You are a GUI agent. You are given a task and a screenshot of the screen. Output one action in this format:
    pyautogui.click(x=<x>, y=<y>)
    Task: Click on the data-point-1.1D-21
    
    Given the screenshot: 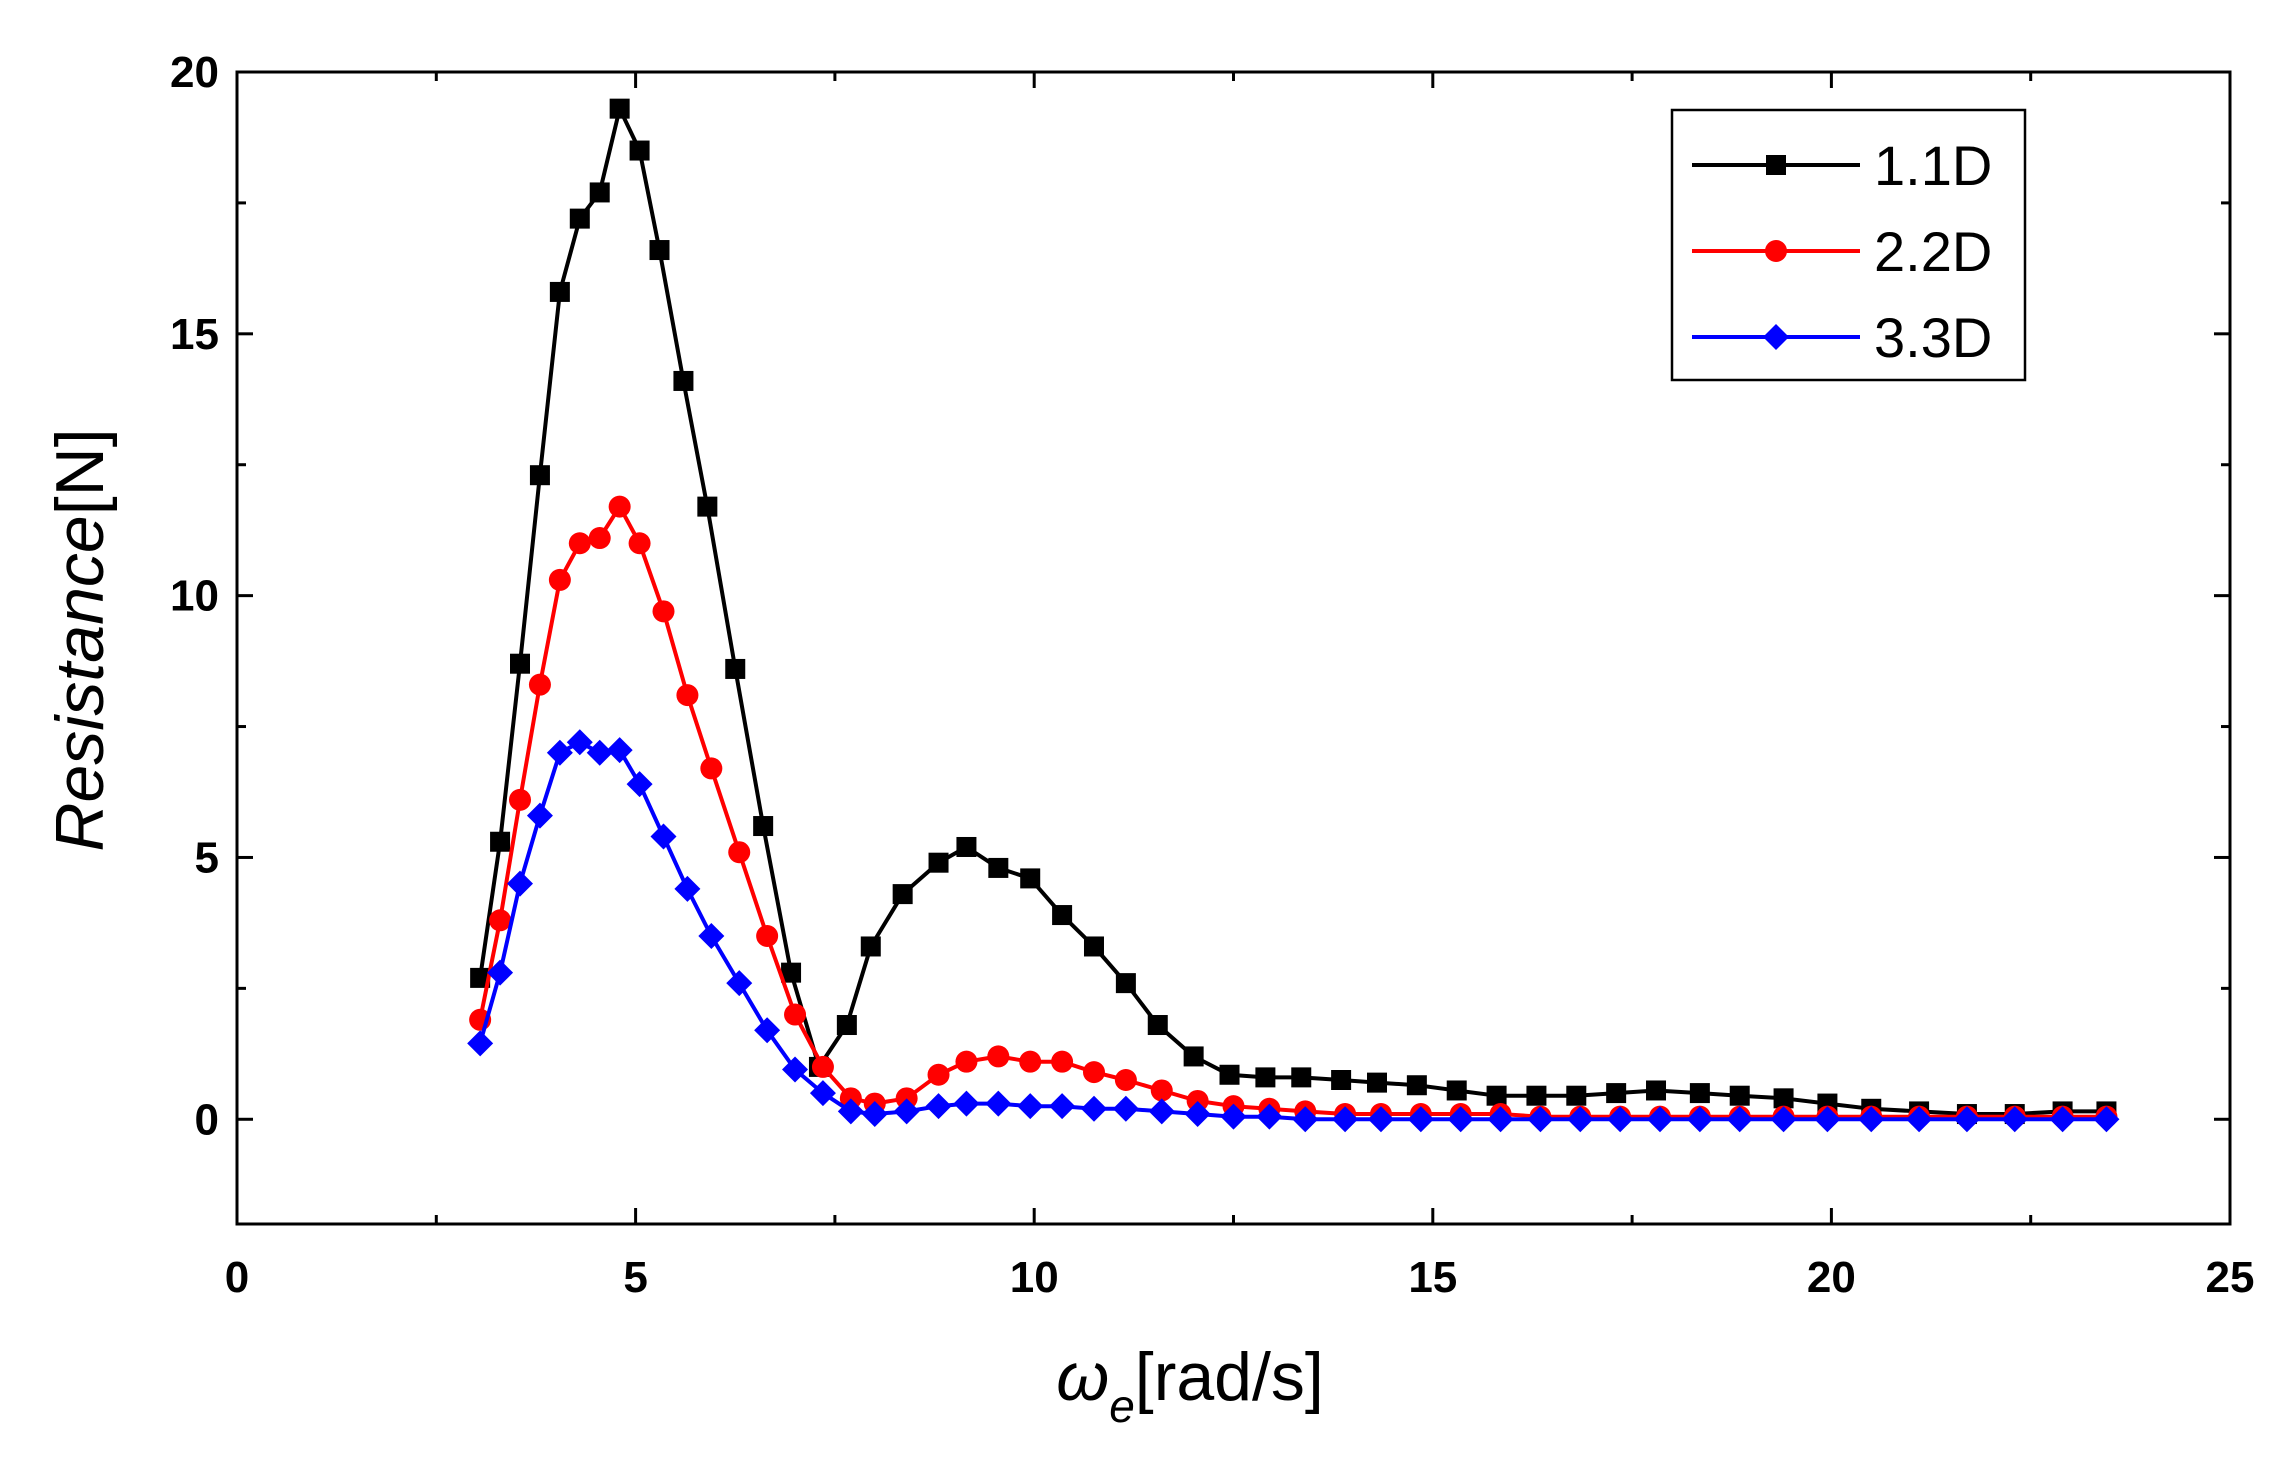 What is the action you would take?
    pyautogui.click(x=998, y=867)
    